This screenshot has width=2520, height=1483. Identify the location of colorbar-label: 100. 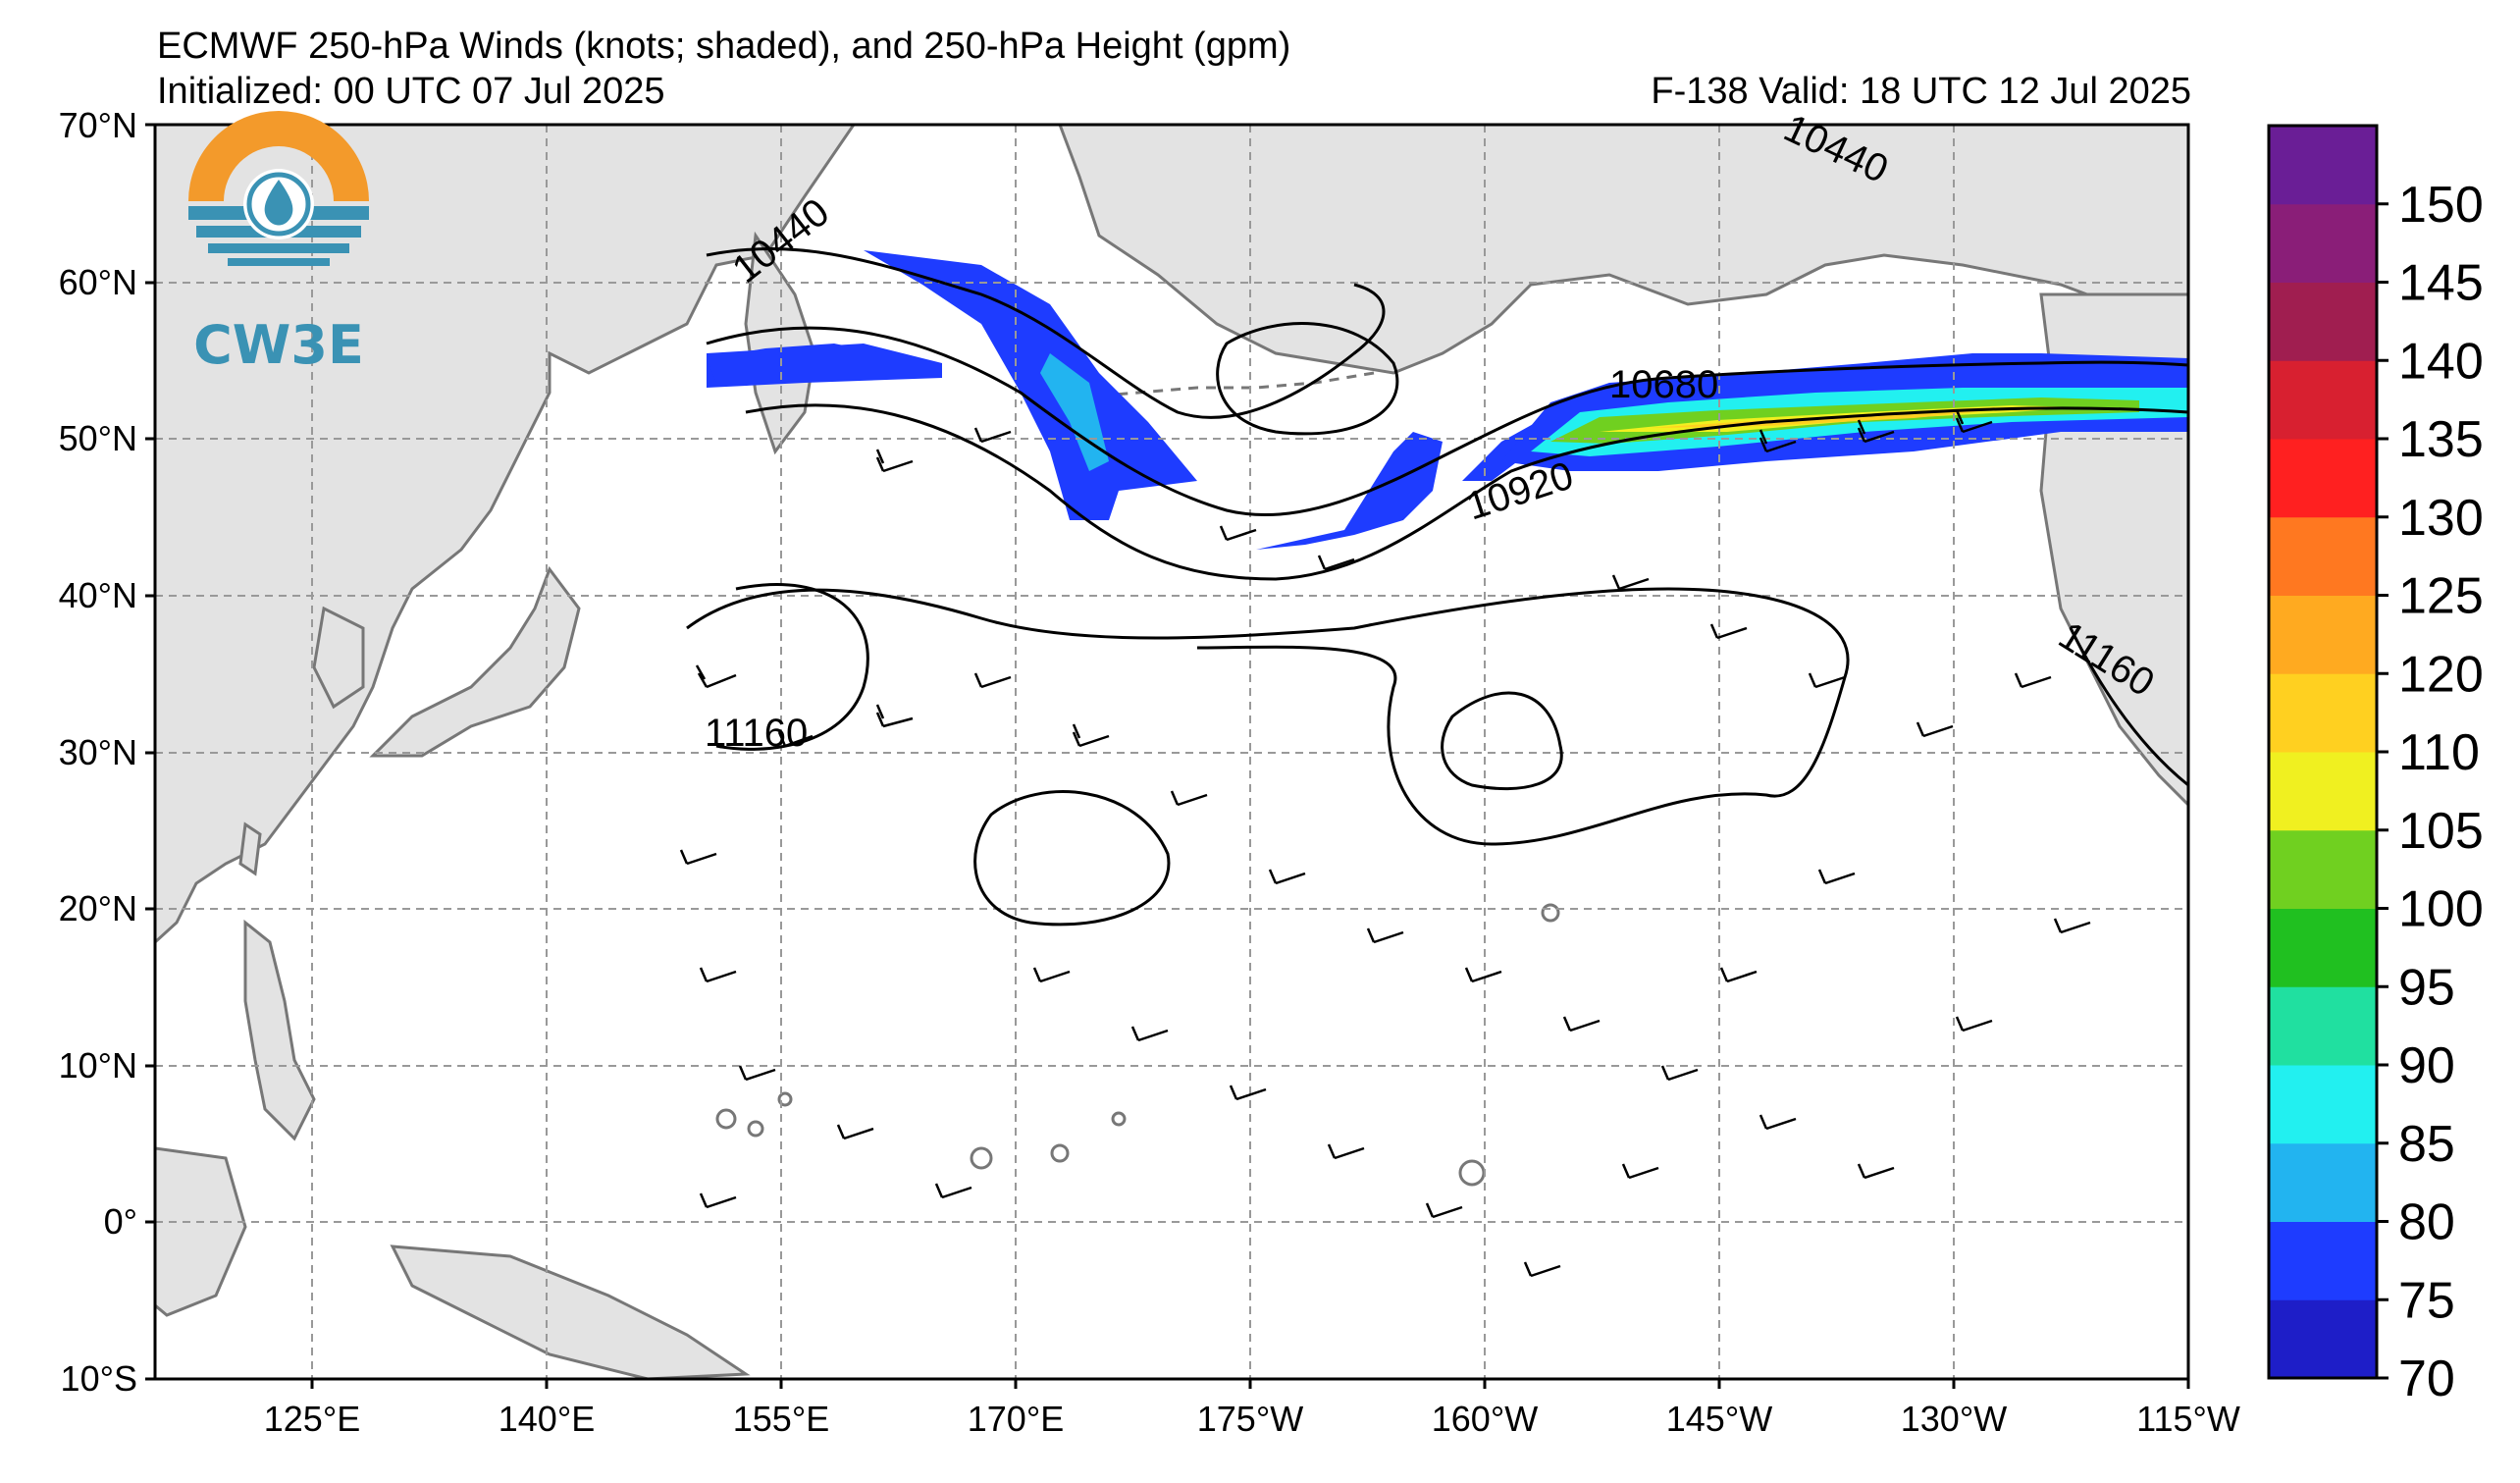
(2441, 909).